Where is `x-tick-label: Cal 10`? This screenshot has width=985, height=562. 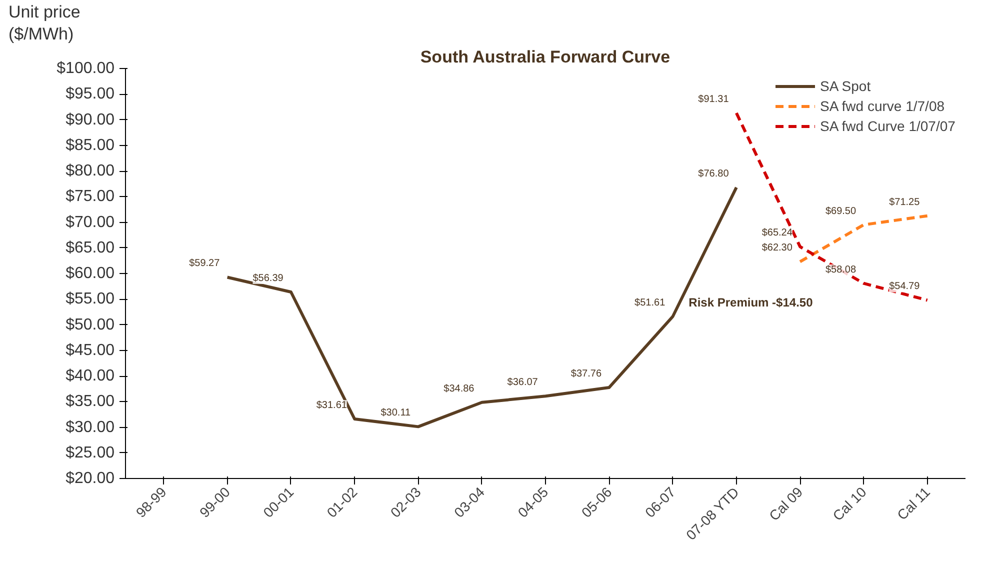
x-tick-label: Cal 10 is located at coordinates (849, 504).